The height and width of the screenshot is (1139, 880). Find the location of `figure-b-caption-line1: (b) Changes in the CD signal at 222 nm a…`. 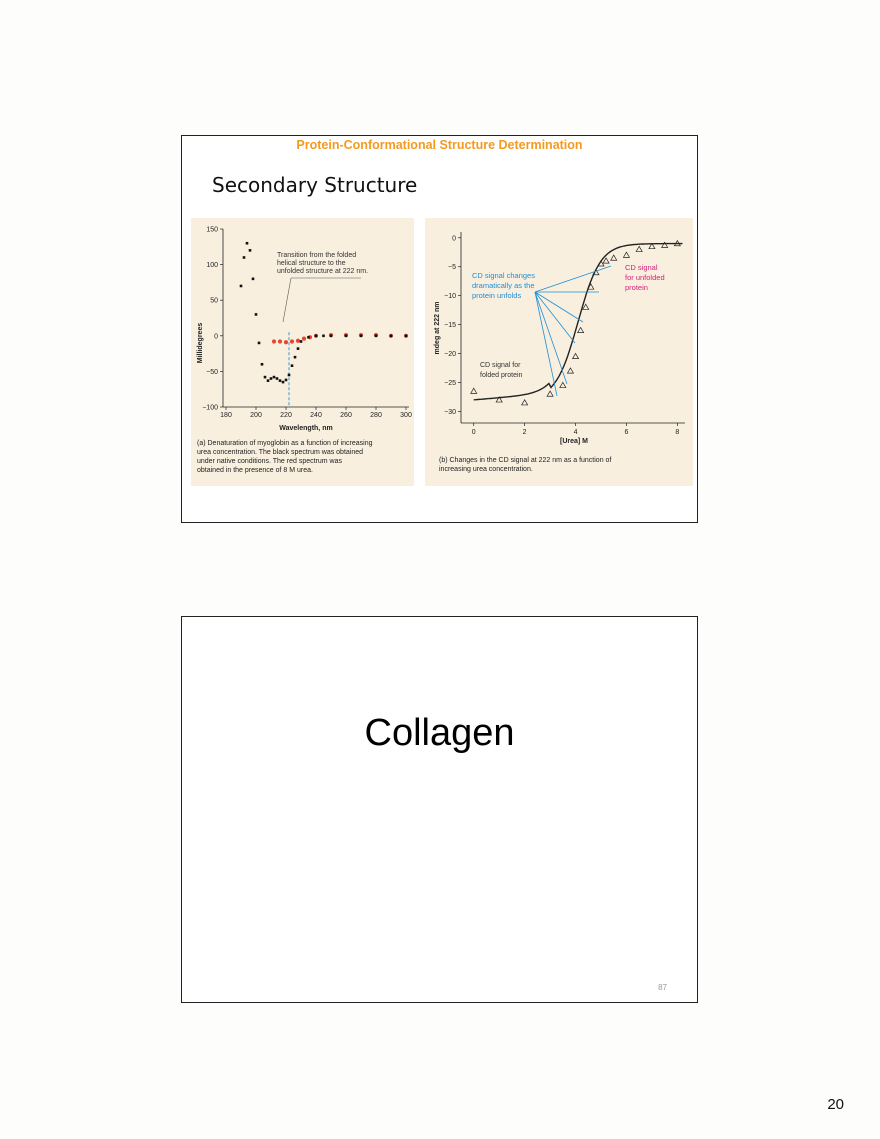

figure-b-caption-line1: (b) Changes in the CD signal at 222 nm a… is located at coordinates (525, 460).